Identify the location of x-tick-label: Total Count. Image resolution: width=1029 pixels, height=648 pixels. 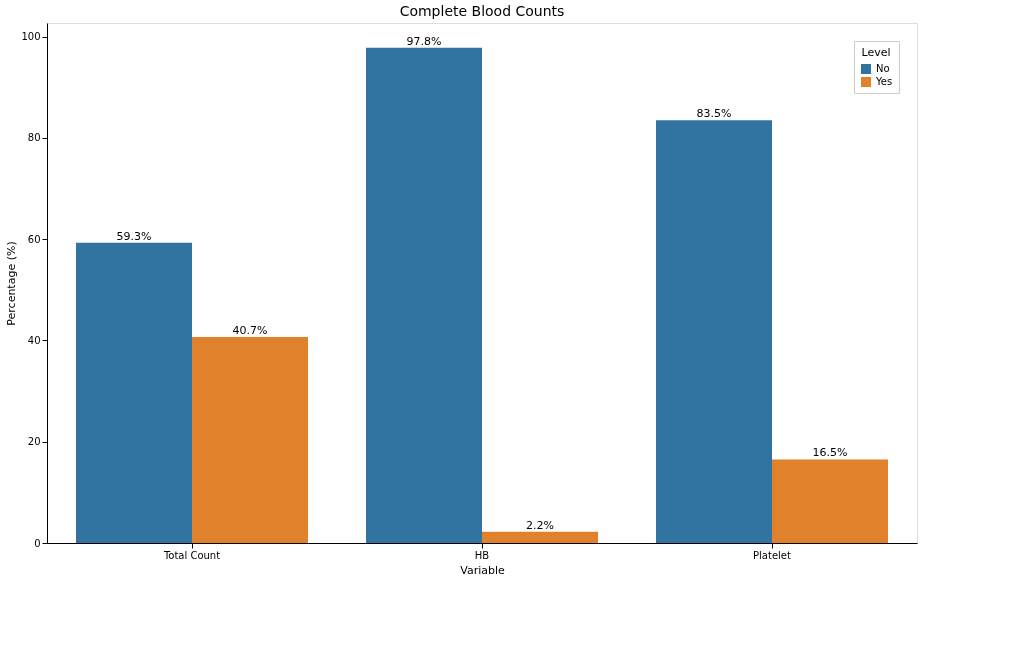
(191, 555).